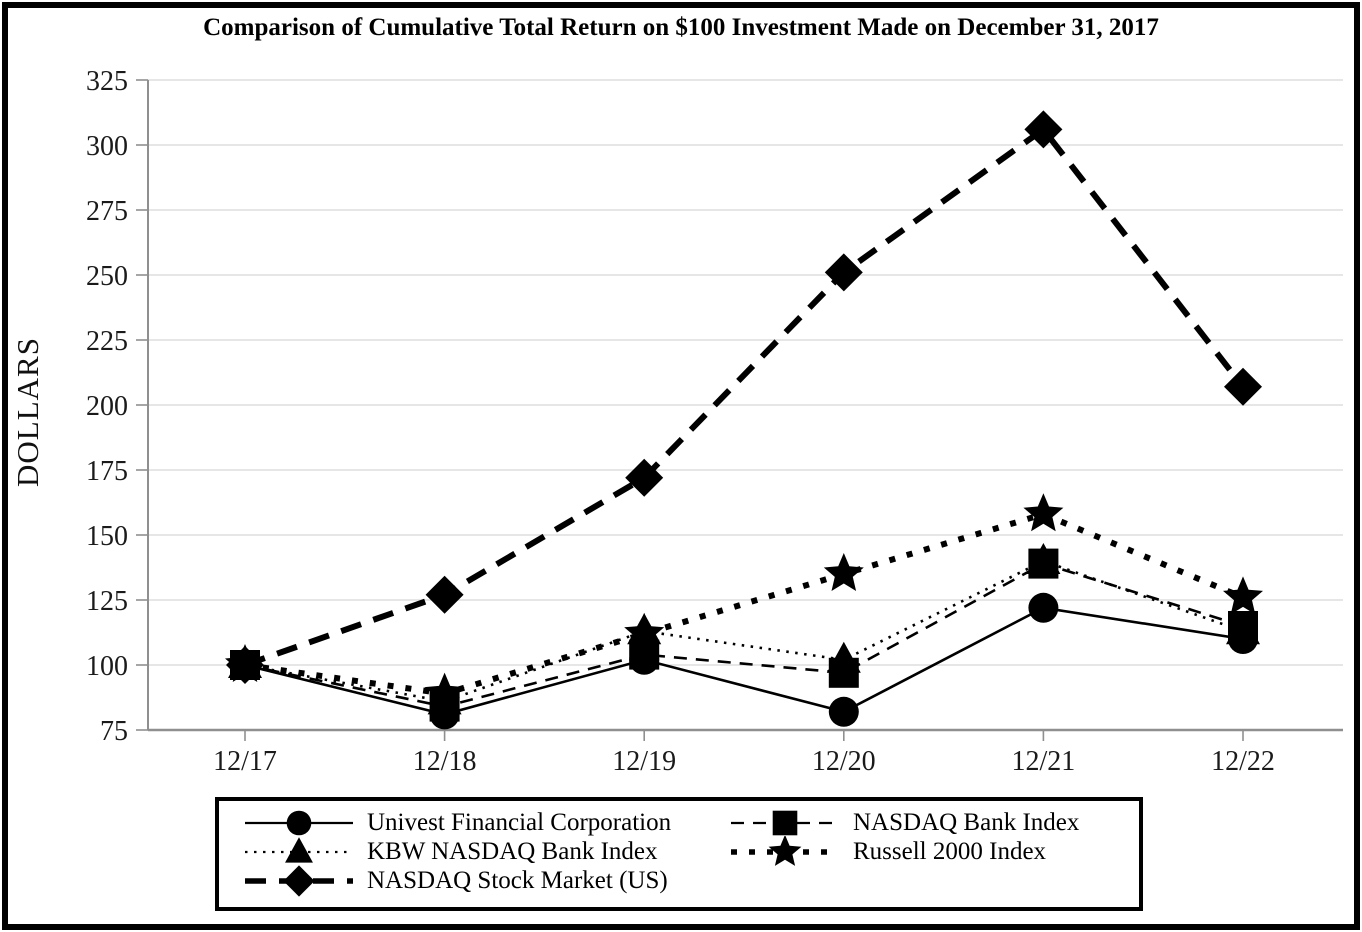 This screenshot has height=932, width=1362. I want to click on legend-item-russell-2000-index: Russell 2000 Index, so click(934, 850).